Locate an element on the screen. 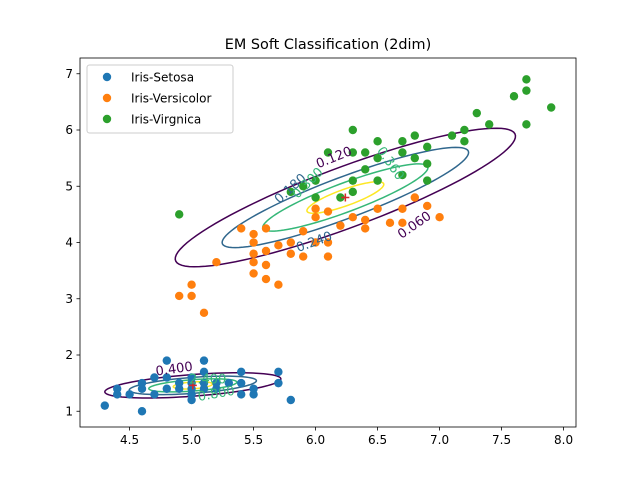  x-tick-label-6: 7.5 is located at coordinates (501, 440).